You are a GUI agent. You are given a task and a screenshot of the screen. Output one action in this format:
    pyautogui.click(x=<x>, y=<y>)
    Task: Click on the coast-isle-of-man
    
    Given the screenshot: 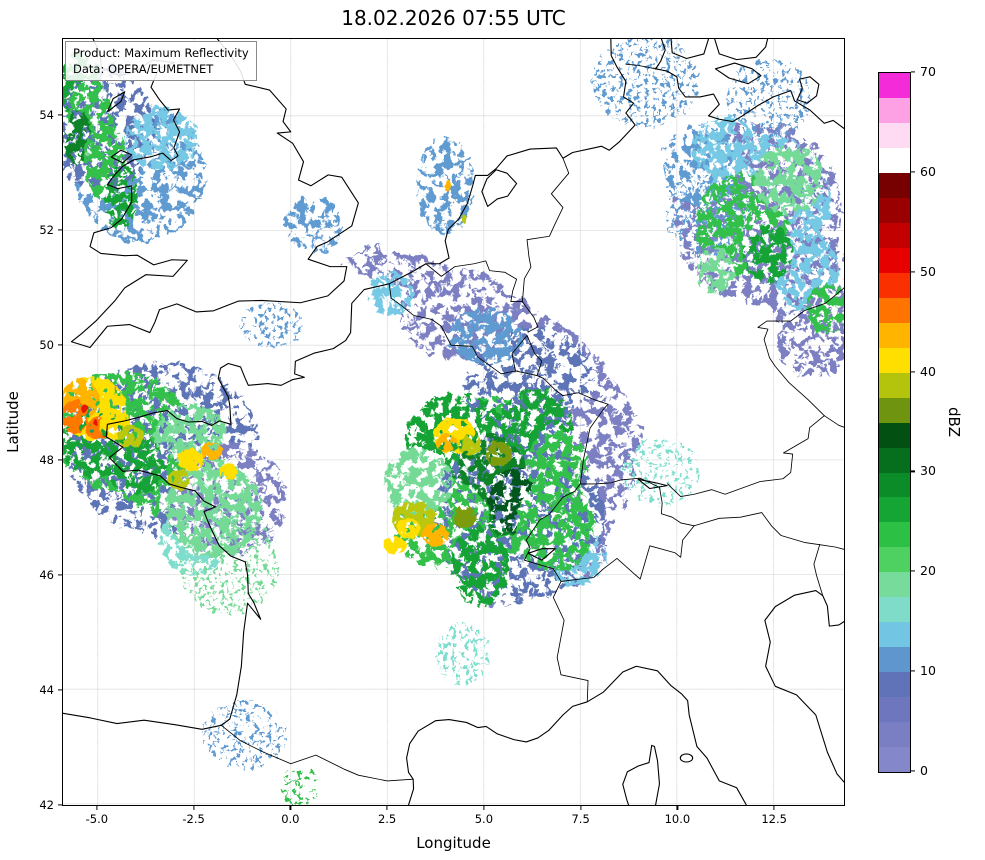 What is the action you would take?
    pyautogui.click(x=115, y=102)
    